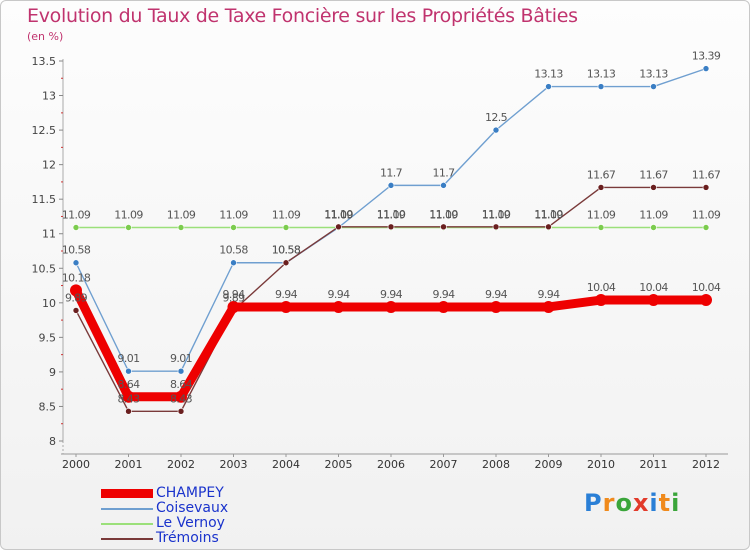 The image size is (750, 550). I want to click on data-label: 13.39, so click(706, 56).